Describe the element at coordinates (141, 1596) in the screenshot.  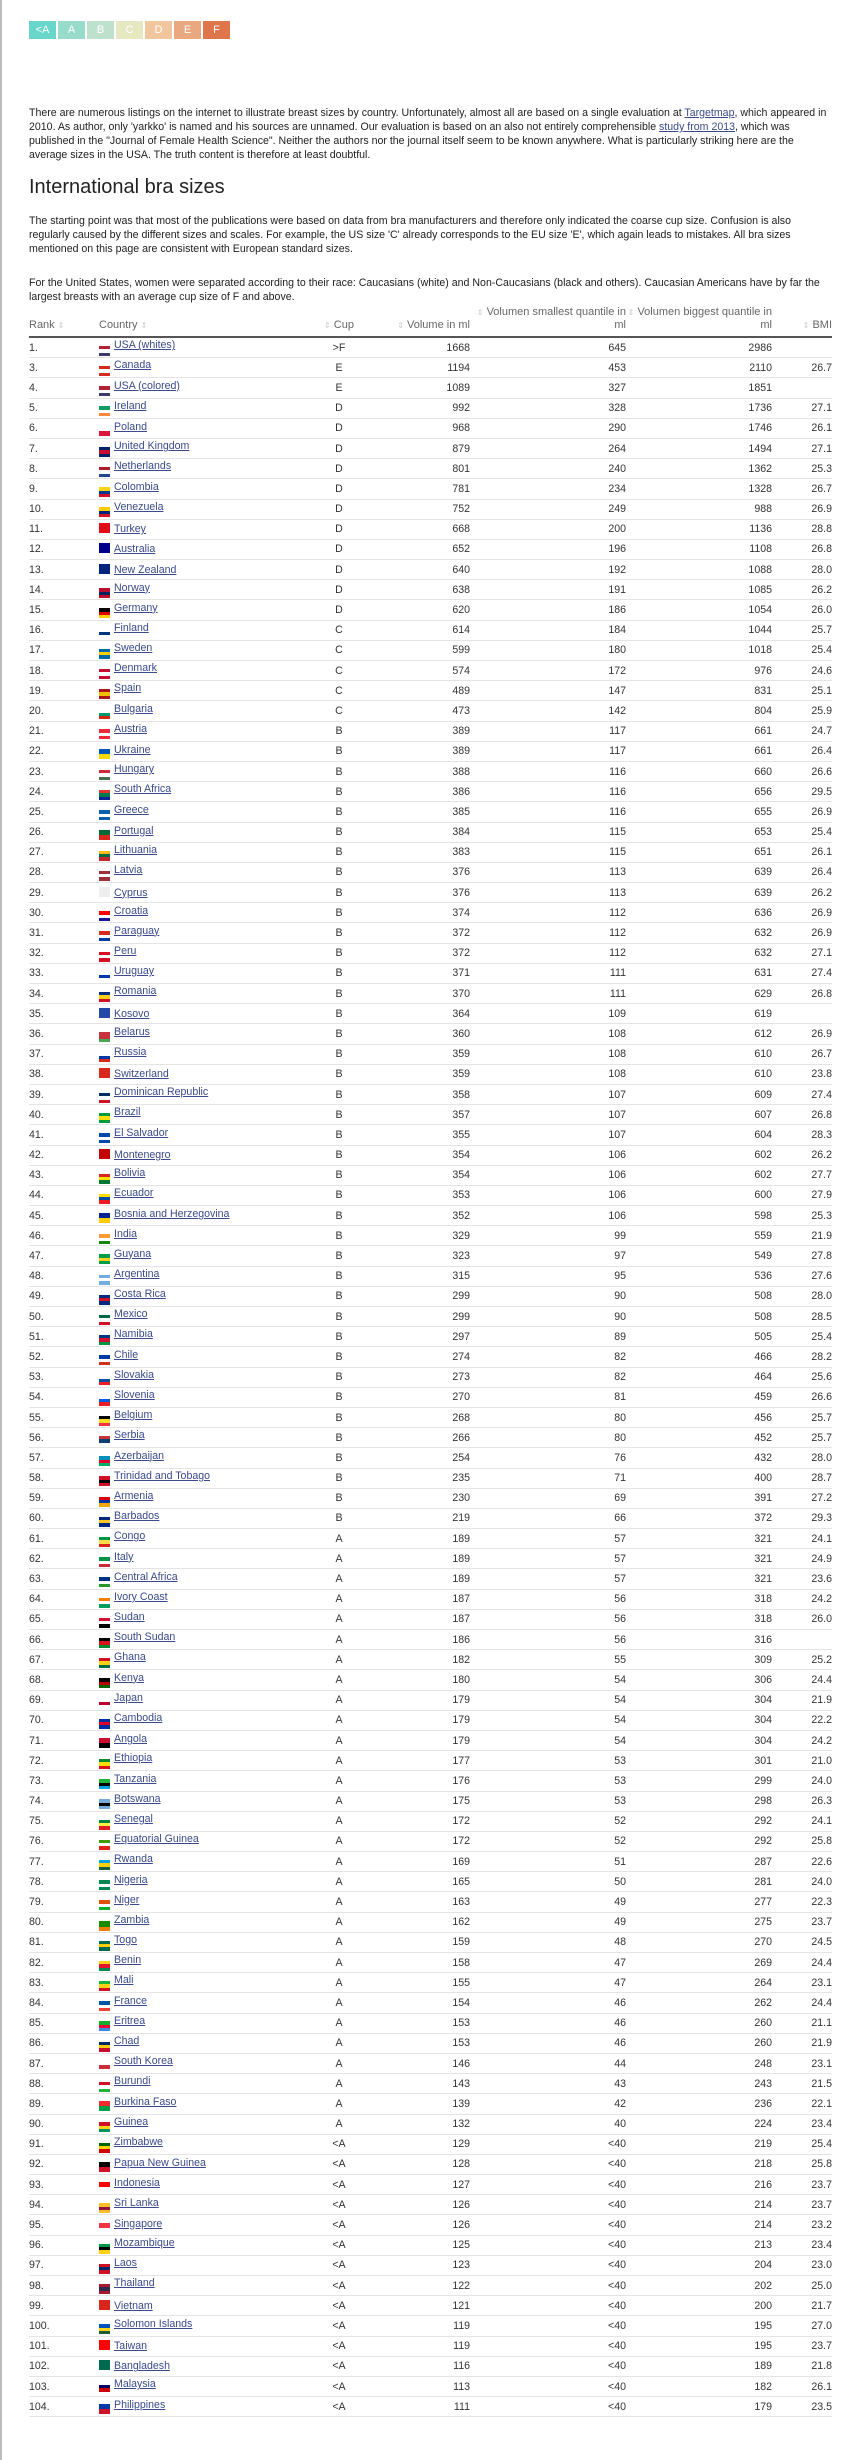
I see `country-link: Ivory Coast` at that location.